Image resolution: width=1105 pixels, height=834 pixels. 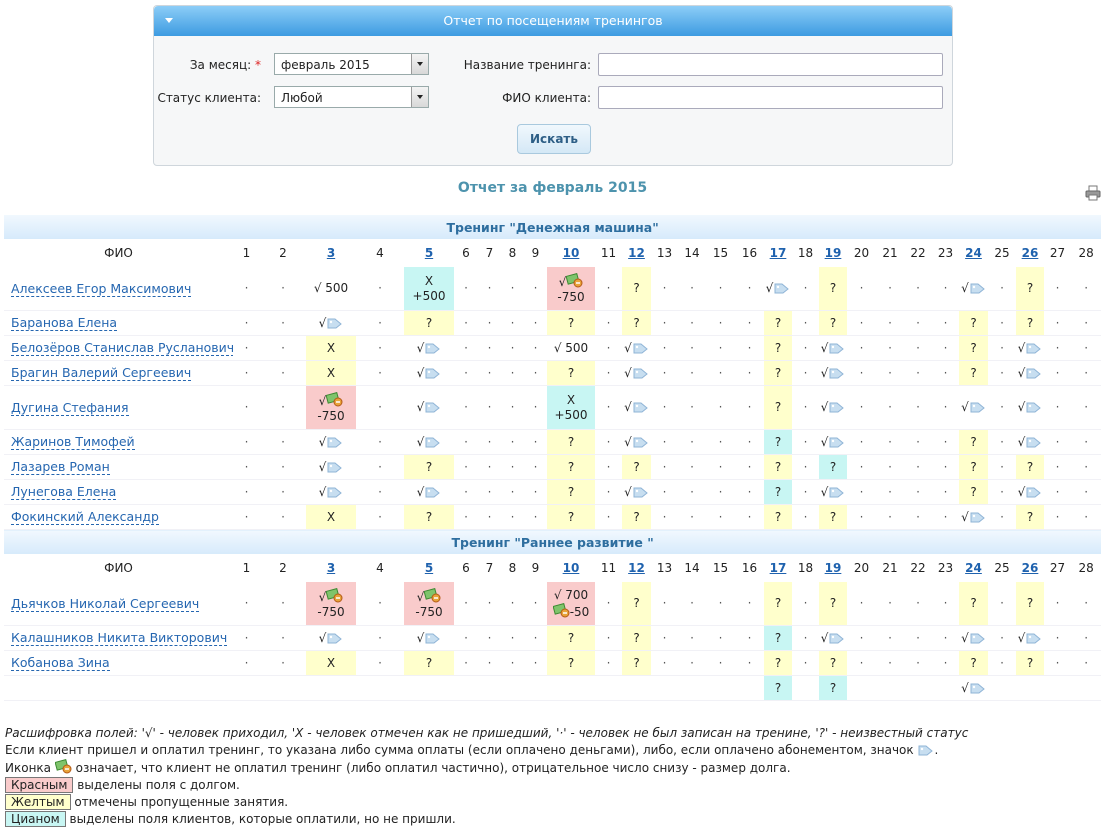 What do you see at coordinates (169, 21) in the screenshot?
I see `collapse-icon` at bounding box center [169, 21].